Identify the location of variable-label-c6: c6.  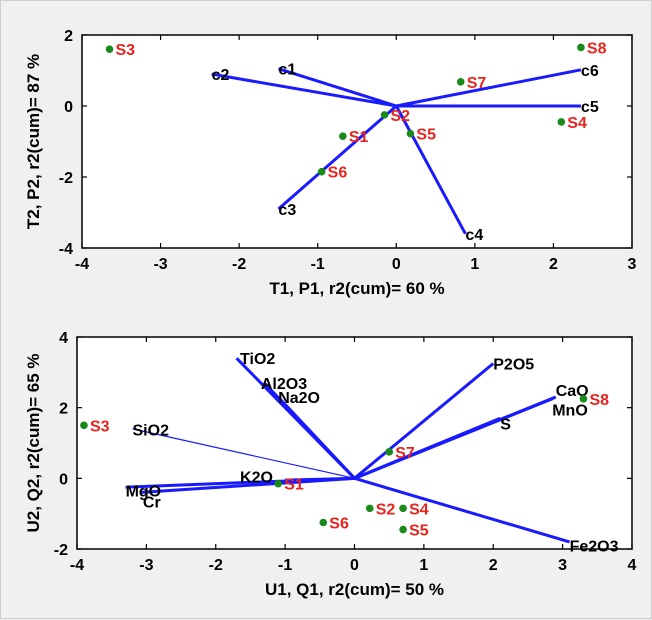
(590, 71).